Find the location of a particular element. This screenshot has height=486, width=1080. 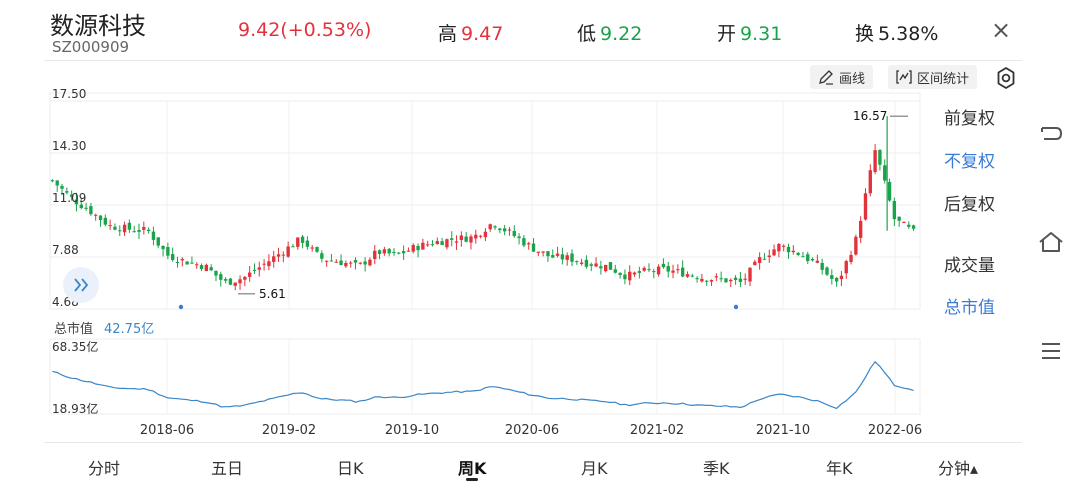

market-cap-tick-label: 18.93亿 is located at coordinates (75, 408).